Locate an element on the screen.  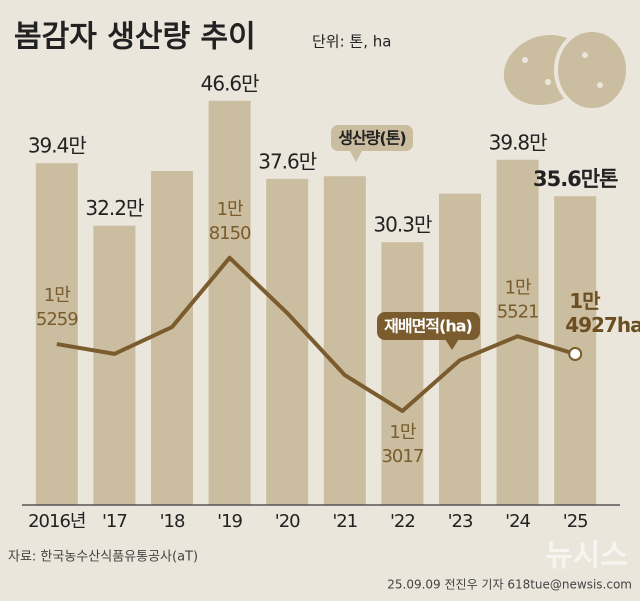
legend-line: 재배면적(ha) is located at coordinates (428, 331).